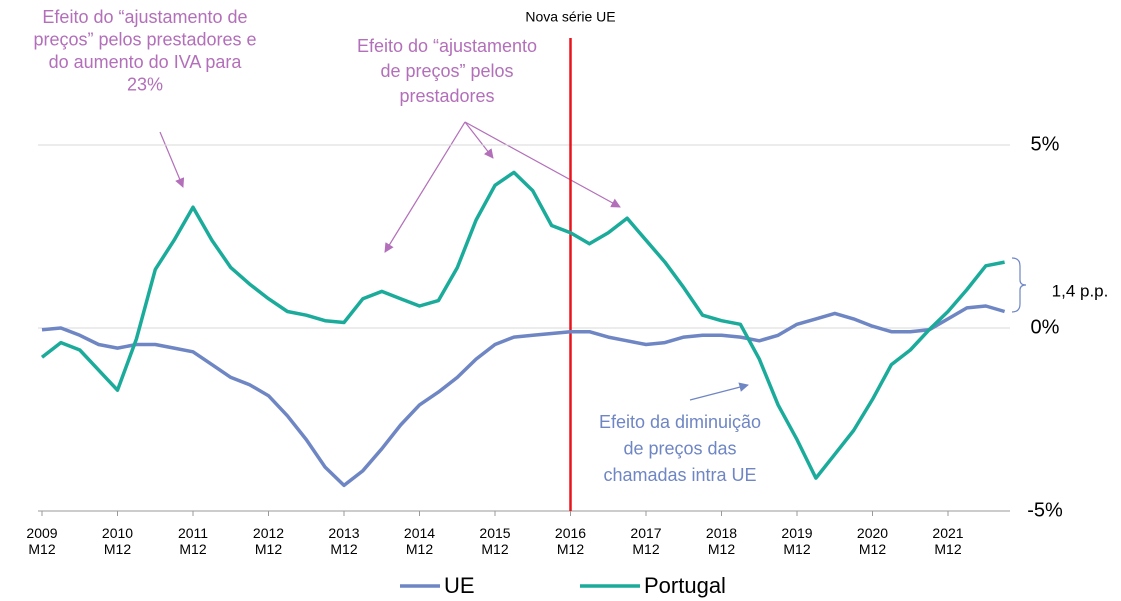 This screenshot has height=601, width=1121. I want to click on annotation: de preços das, so click(679, 448).